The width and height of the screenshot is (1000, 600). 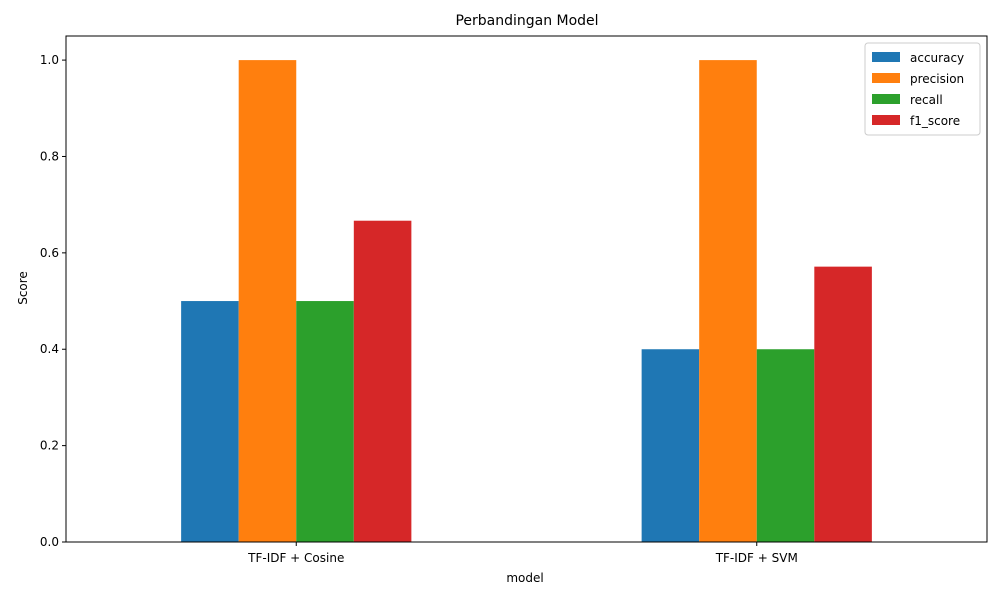 I want to click on y-tick-label-2: 0.4, so click(x=49, y=349).